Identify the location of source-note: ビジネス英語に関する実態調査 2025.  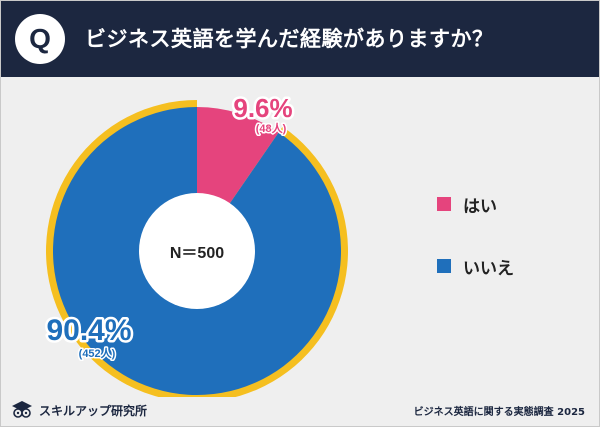
(499, 412).